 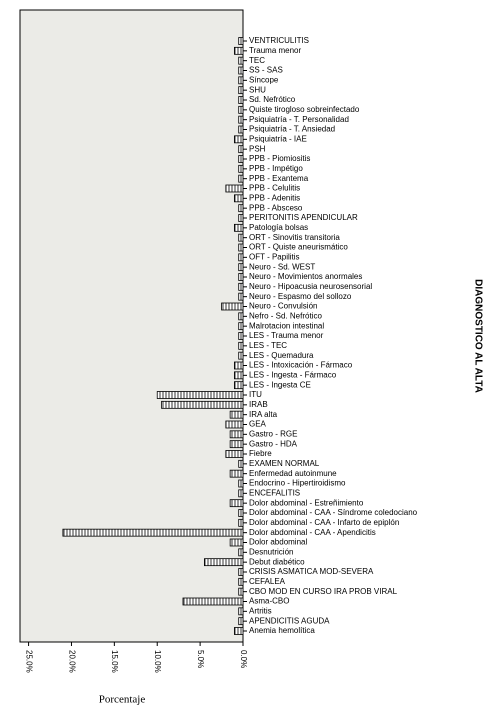 What do you see at coordinates (293, 374) in the screenshot?
I see `y-tick-label: LES - Ingesta - Fármaco` at bounding box center [293, 374].